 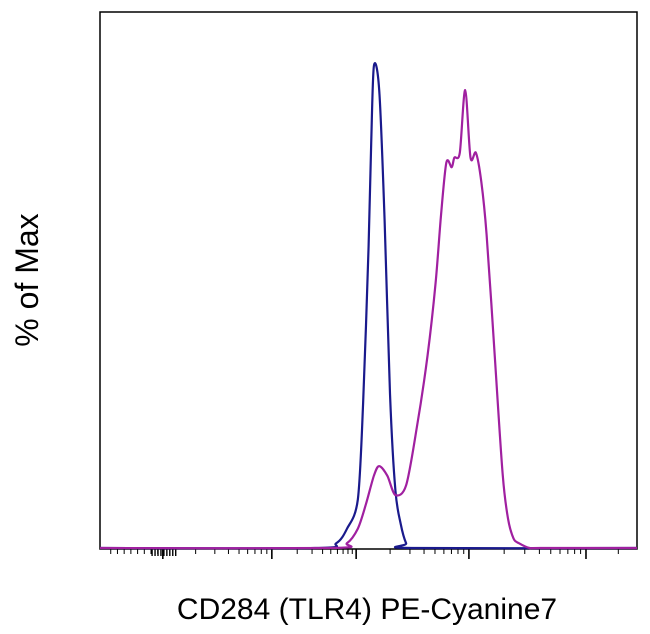 I want to click on y-axis-label: % of Max, so click(x=27, y=279).